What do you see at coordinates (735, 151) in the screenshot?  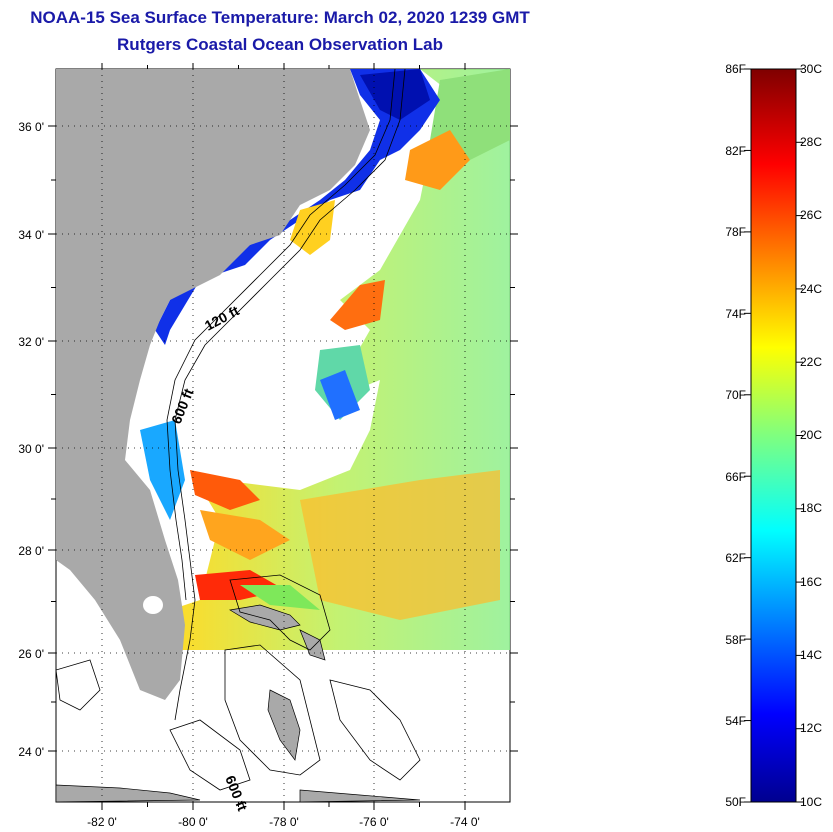 I see `colorbar-f-label: 82F` at bounding box center [735, 151].